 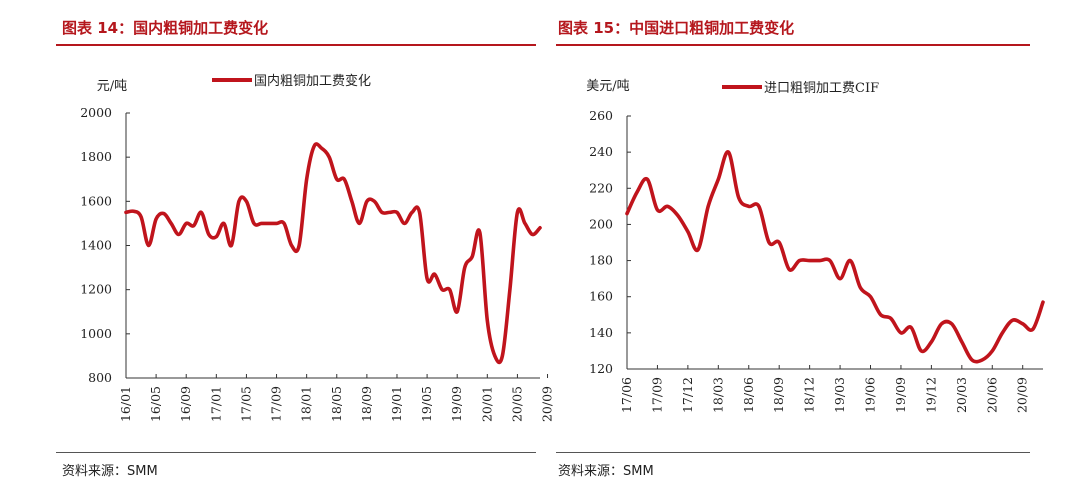 What do you see at coordinates (296, 452) in the screenshot?
I see `figure-14-footer-rule` at bounding box center [296, 452].